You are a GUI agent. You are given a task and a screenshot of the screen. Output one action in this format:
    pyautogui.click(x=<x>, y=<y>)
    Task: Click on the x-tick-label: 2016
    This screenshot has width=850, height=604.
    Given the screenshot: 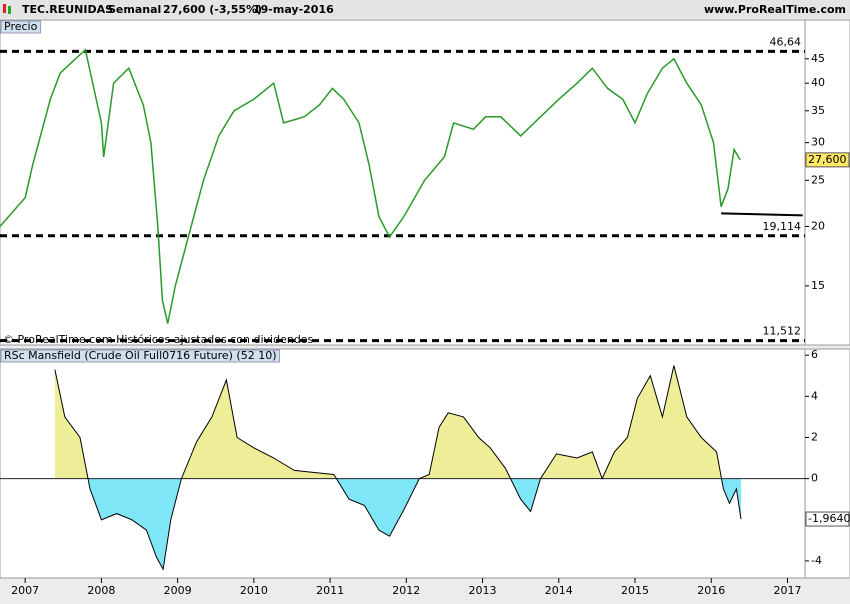 What is the action you would take?
    pyautogui.click(x=711, y=590)
    